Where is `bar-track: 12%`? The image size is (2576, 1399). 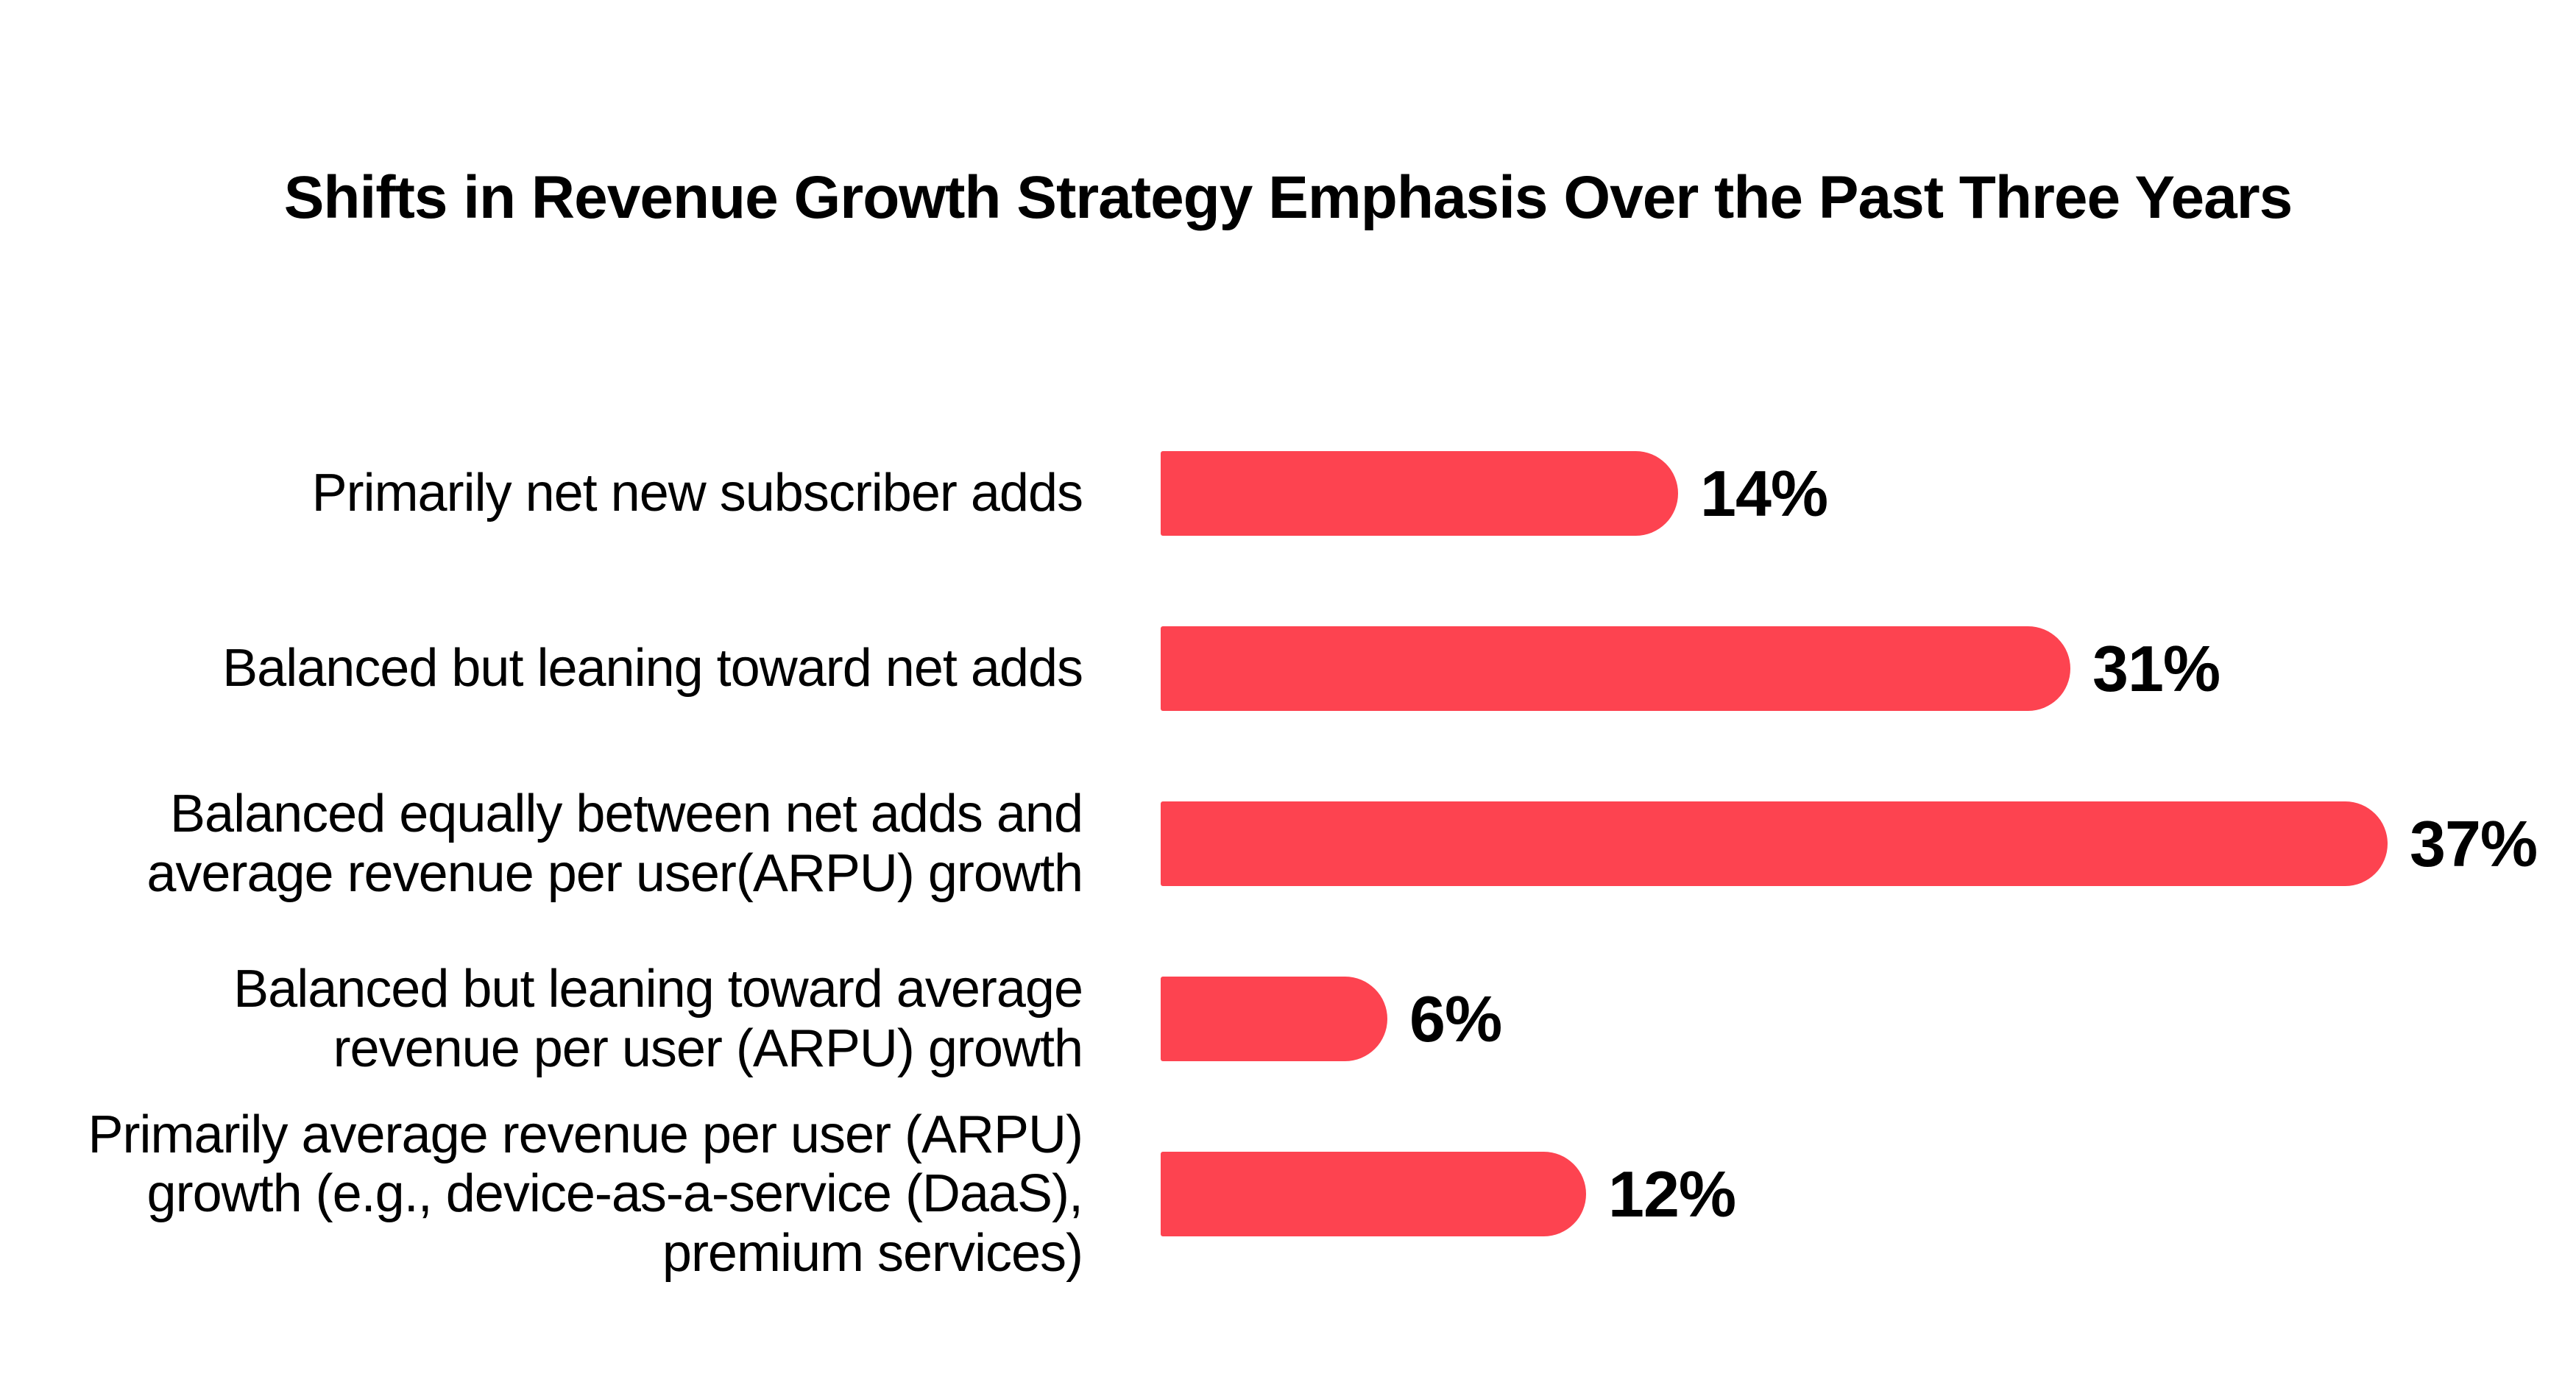 bar-track: 12% is located at coordinates (1868, 1194).